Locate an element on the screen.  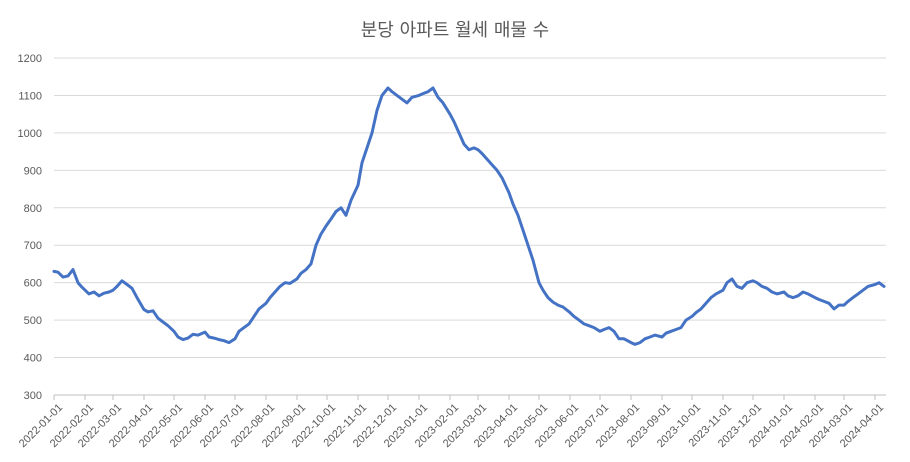
y-tick-label: 500 is located at coordinates (33, 321).